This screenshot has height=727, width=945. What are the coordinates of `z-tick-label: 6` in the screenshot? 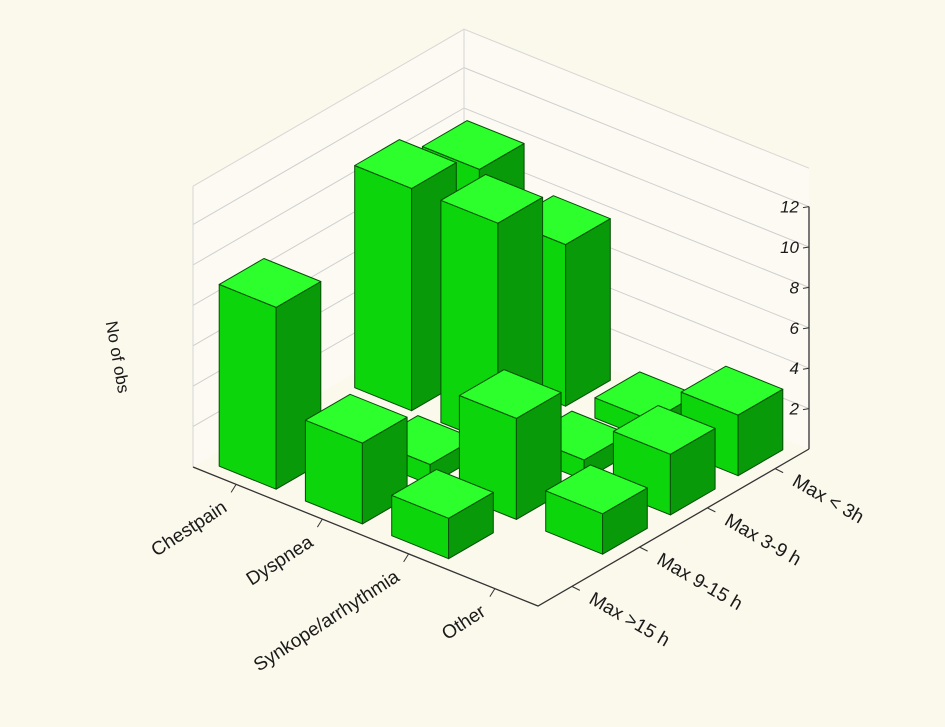 It's located at (795, 328).